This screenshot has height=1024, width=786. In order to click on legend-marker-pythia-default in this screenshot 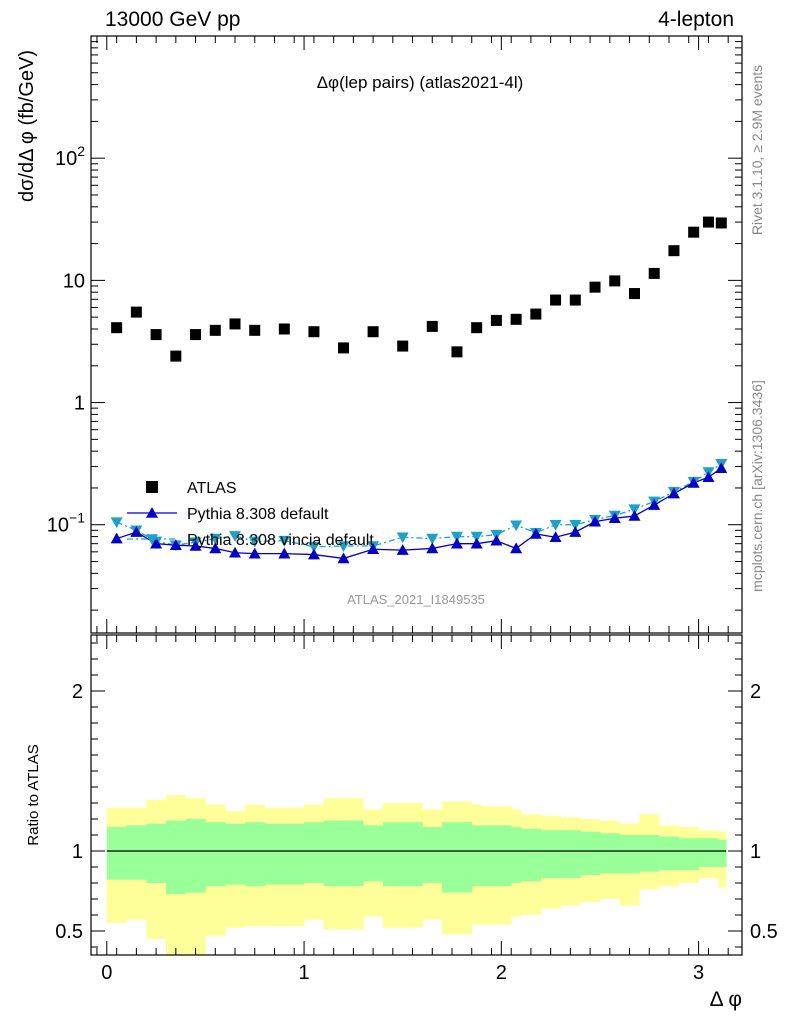, I will do `click(152, 512)`.